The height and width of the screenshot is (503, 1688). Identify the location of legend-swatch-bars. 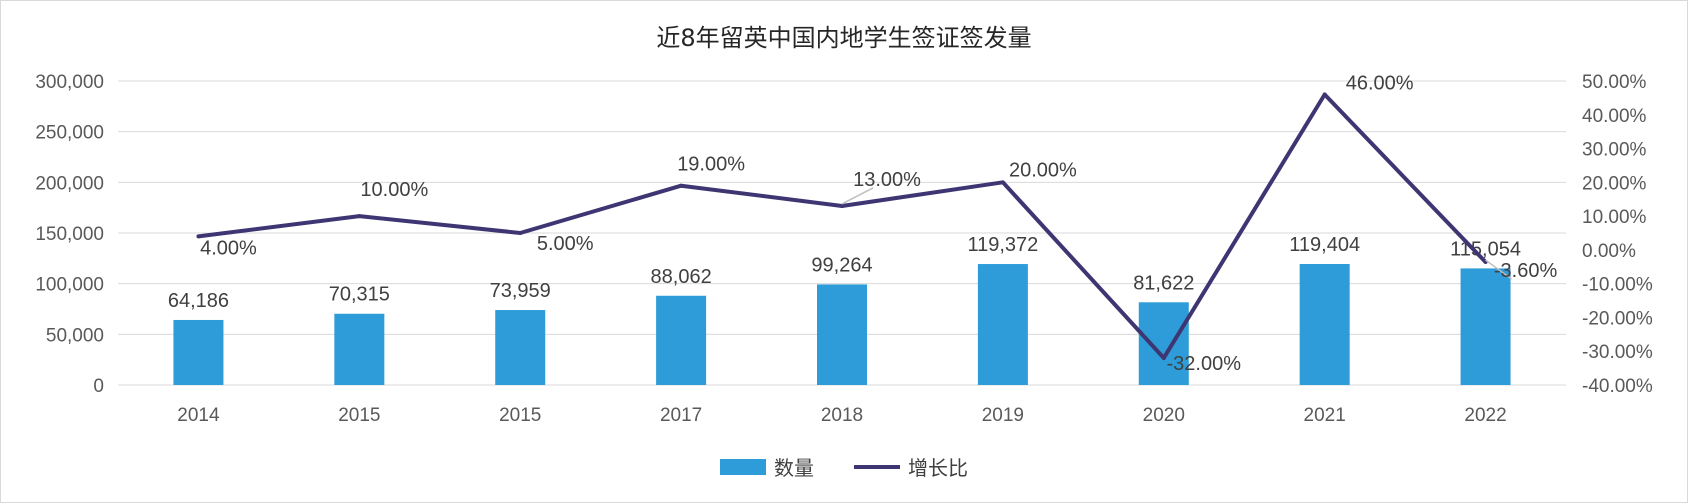
(743, 466).